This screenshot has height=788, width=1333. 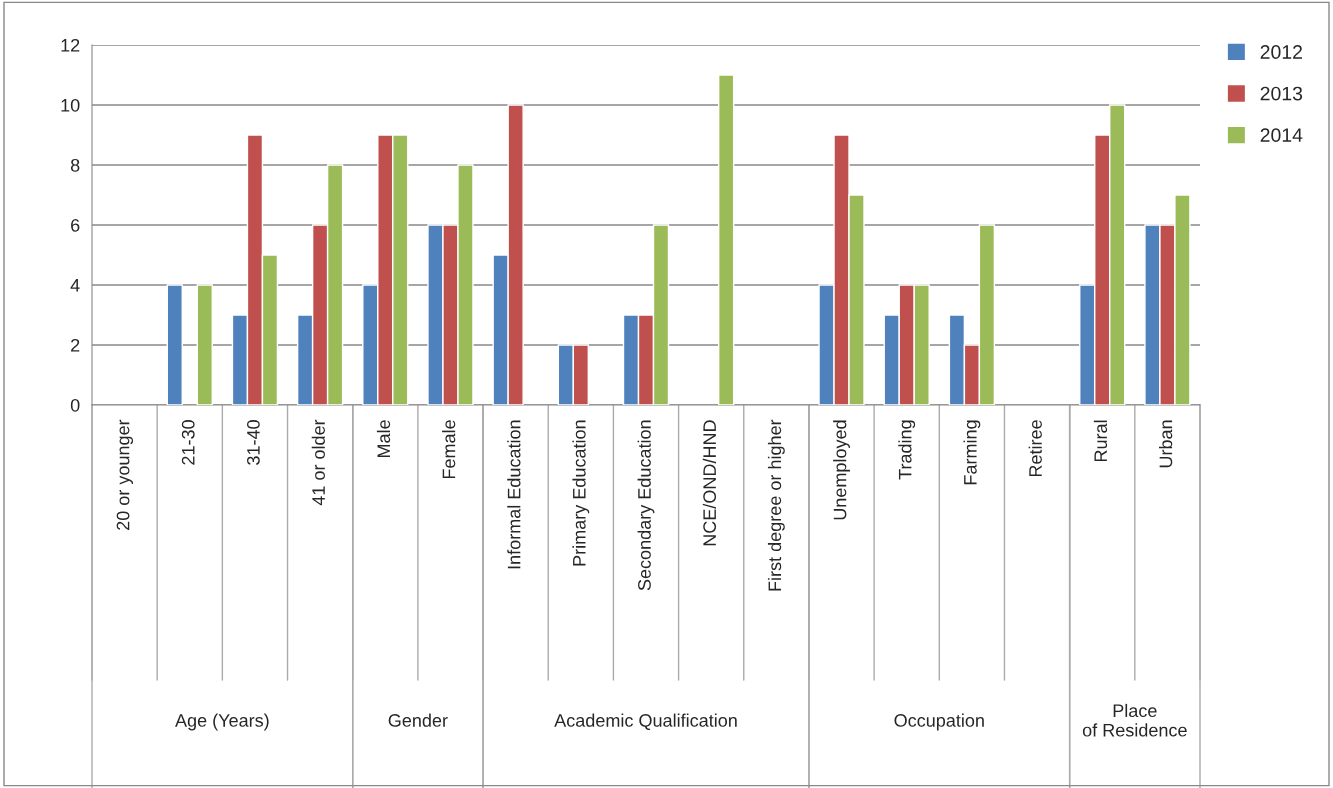 I want to click on x-tick-label: 20 or younger, so click(x=124, y=474).